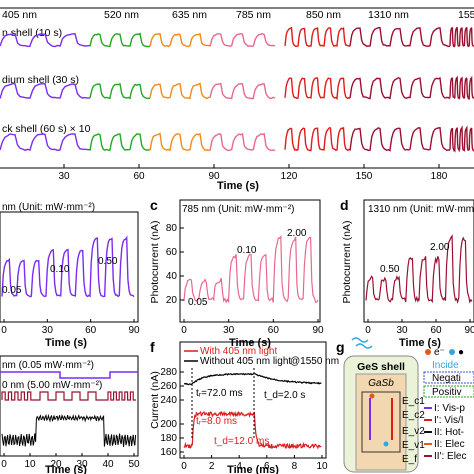 The width and height of the screenshot is (474, 474). What do you see at coordinates (450, 456) in the screenshot?
I see `legend-ii-prime: II': Elec` at bounding box center [450, 456].